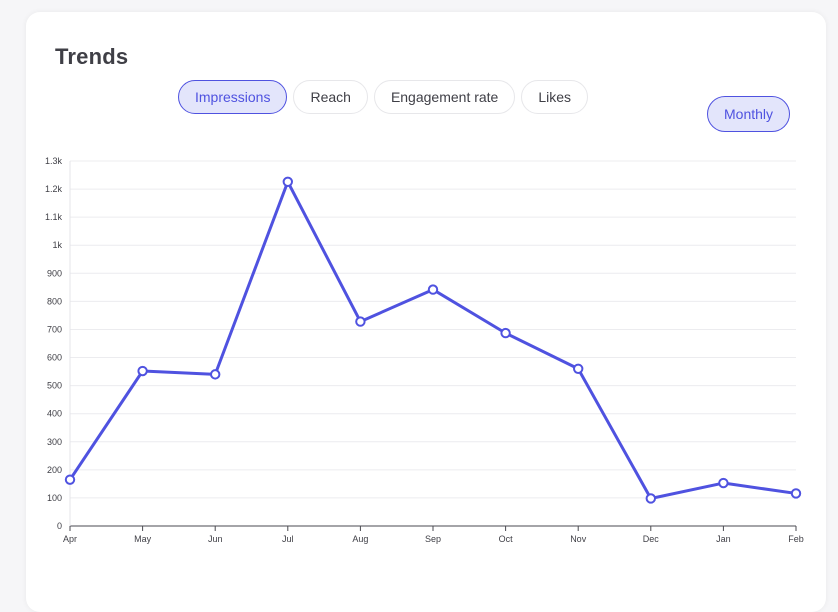  Describe the element at coordinates (506, 539) in the screenshot. I see `x-tick-label: Oct` at that location.